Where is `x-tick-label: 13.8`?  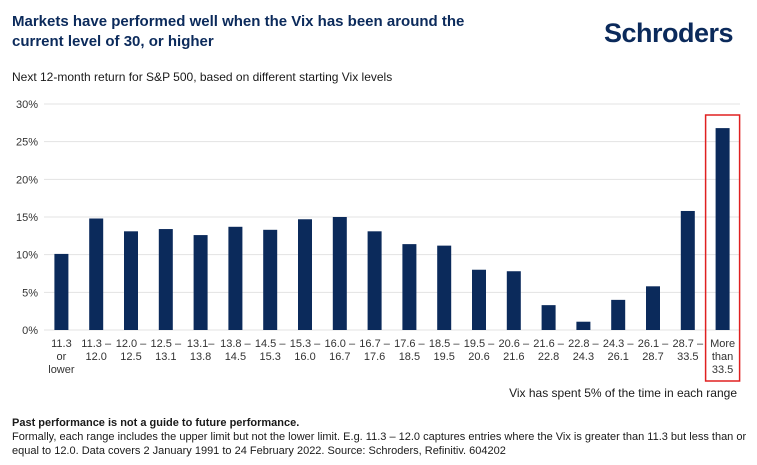
x-tick-label: 13.8 is located at coordinates (200, 357).